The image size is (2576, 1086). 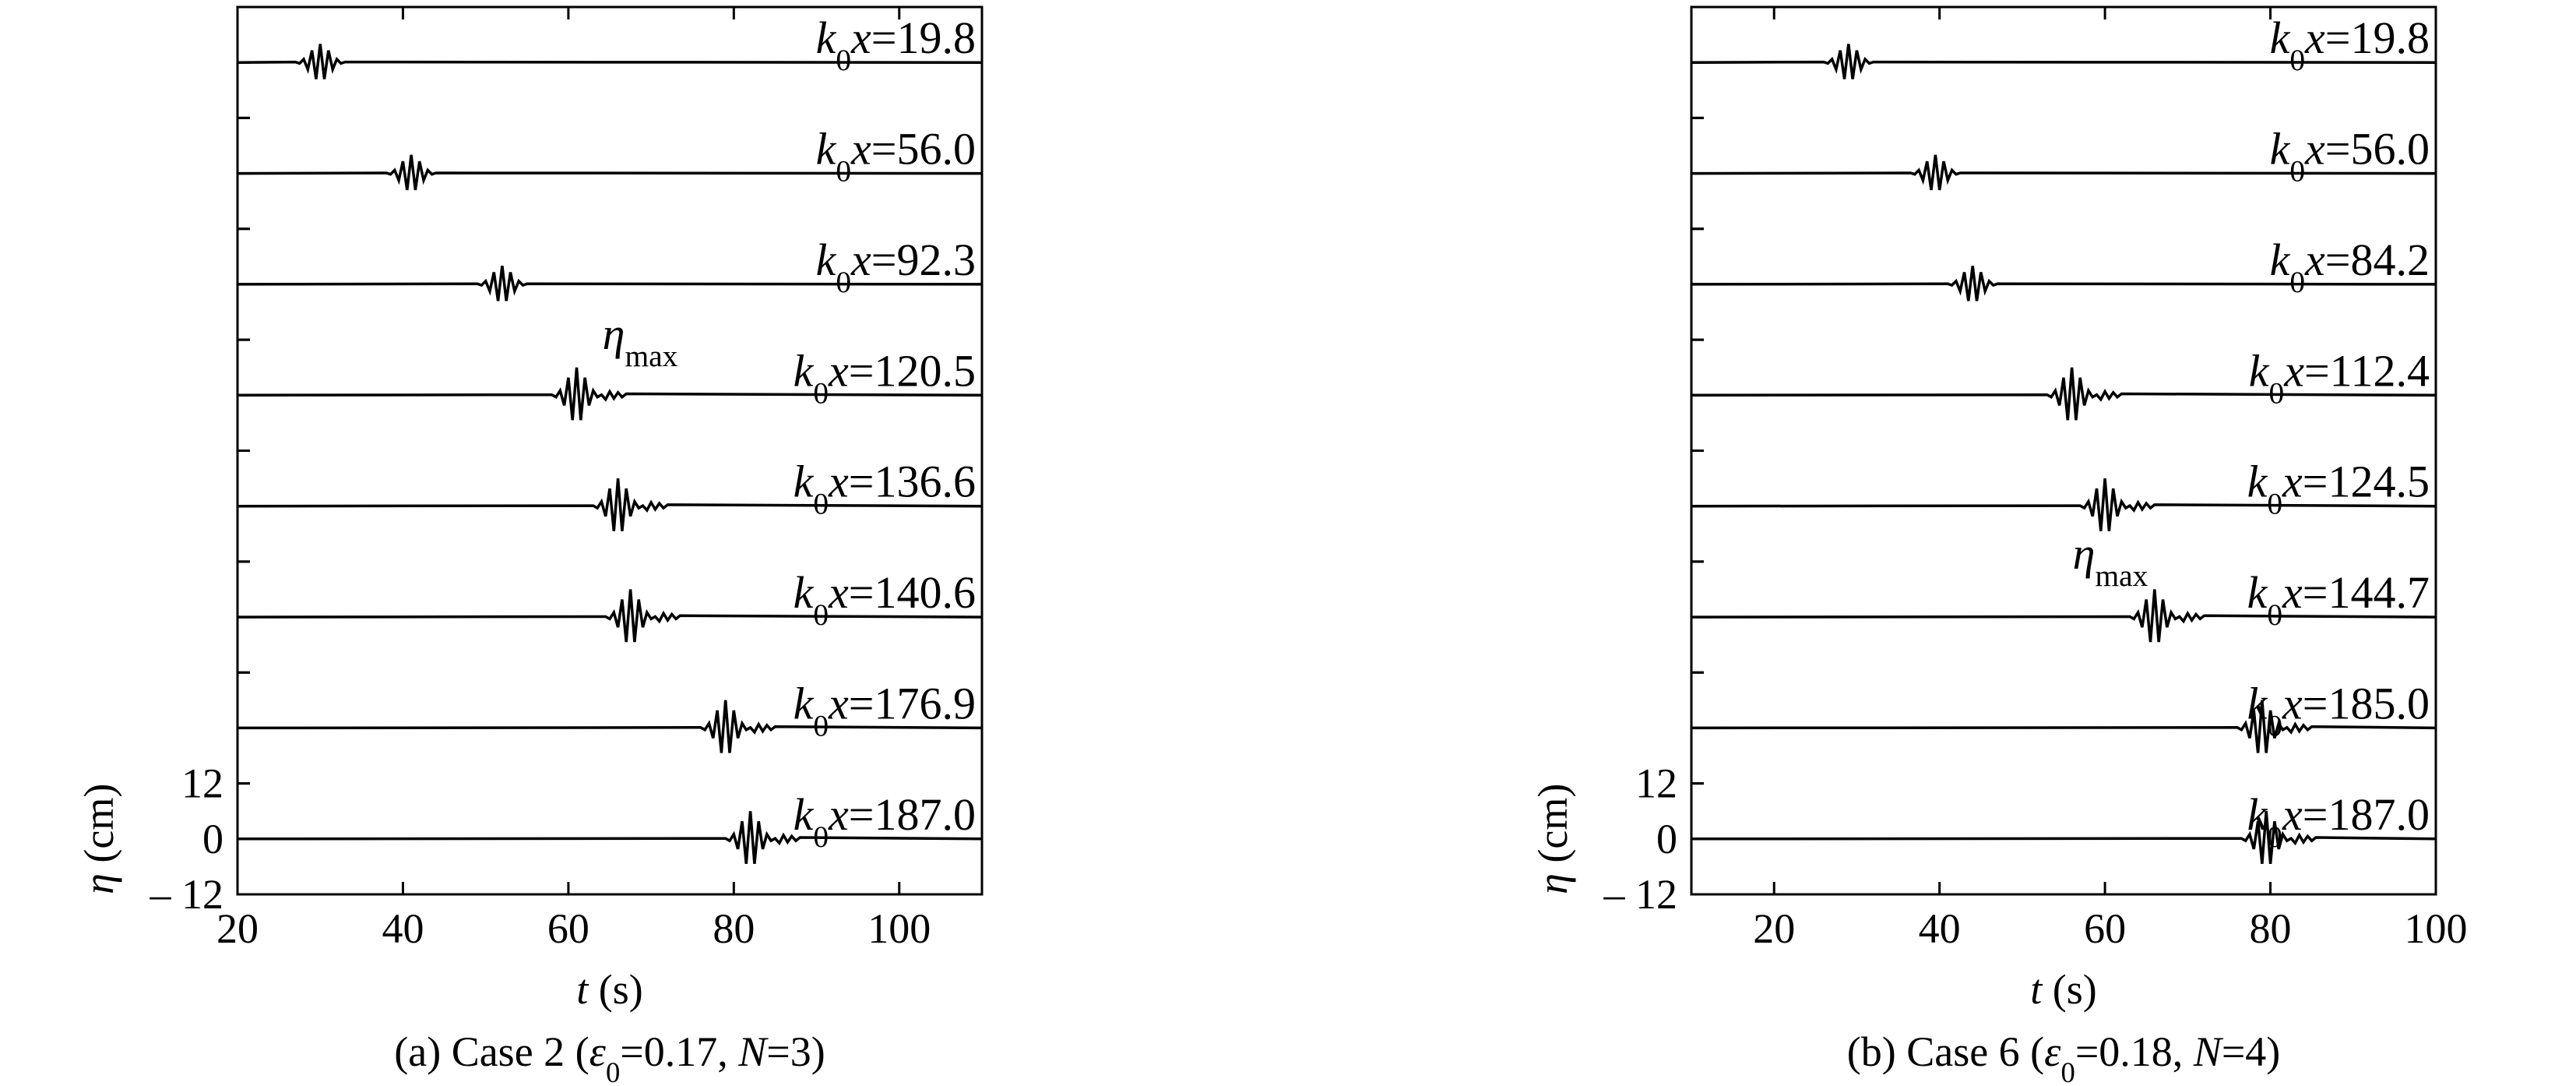 What do you see at coordinates (2064, 1057) in the screenshot?
I see `caption: (b) Case 6 (ε0=0.18, N=4)` at bounding box center [2064, 1057].